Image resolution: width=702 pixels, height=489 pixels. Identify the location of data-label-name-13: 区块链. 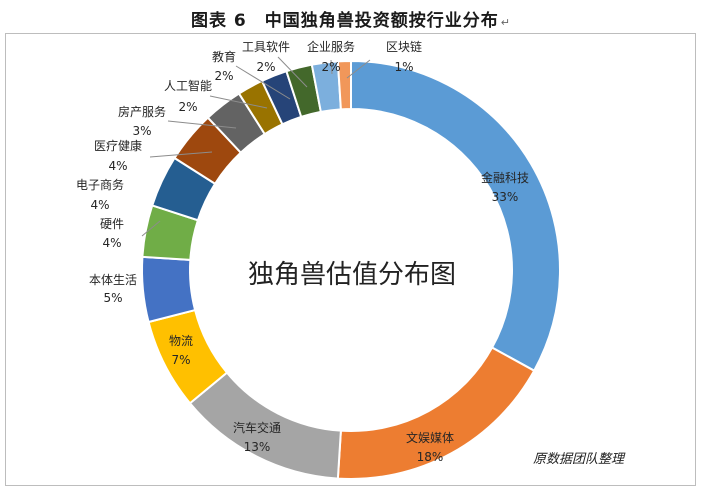
(404, 46).